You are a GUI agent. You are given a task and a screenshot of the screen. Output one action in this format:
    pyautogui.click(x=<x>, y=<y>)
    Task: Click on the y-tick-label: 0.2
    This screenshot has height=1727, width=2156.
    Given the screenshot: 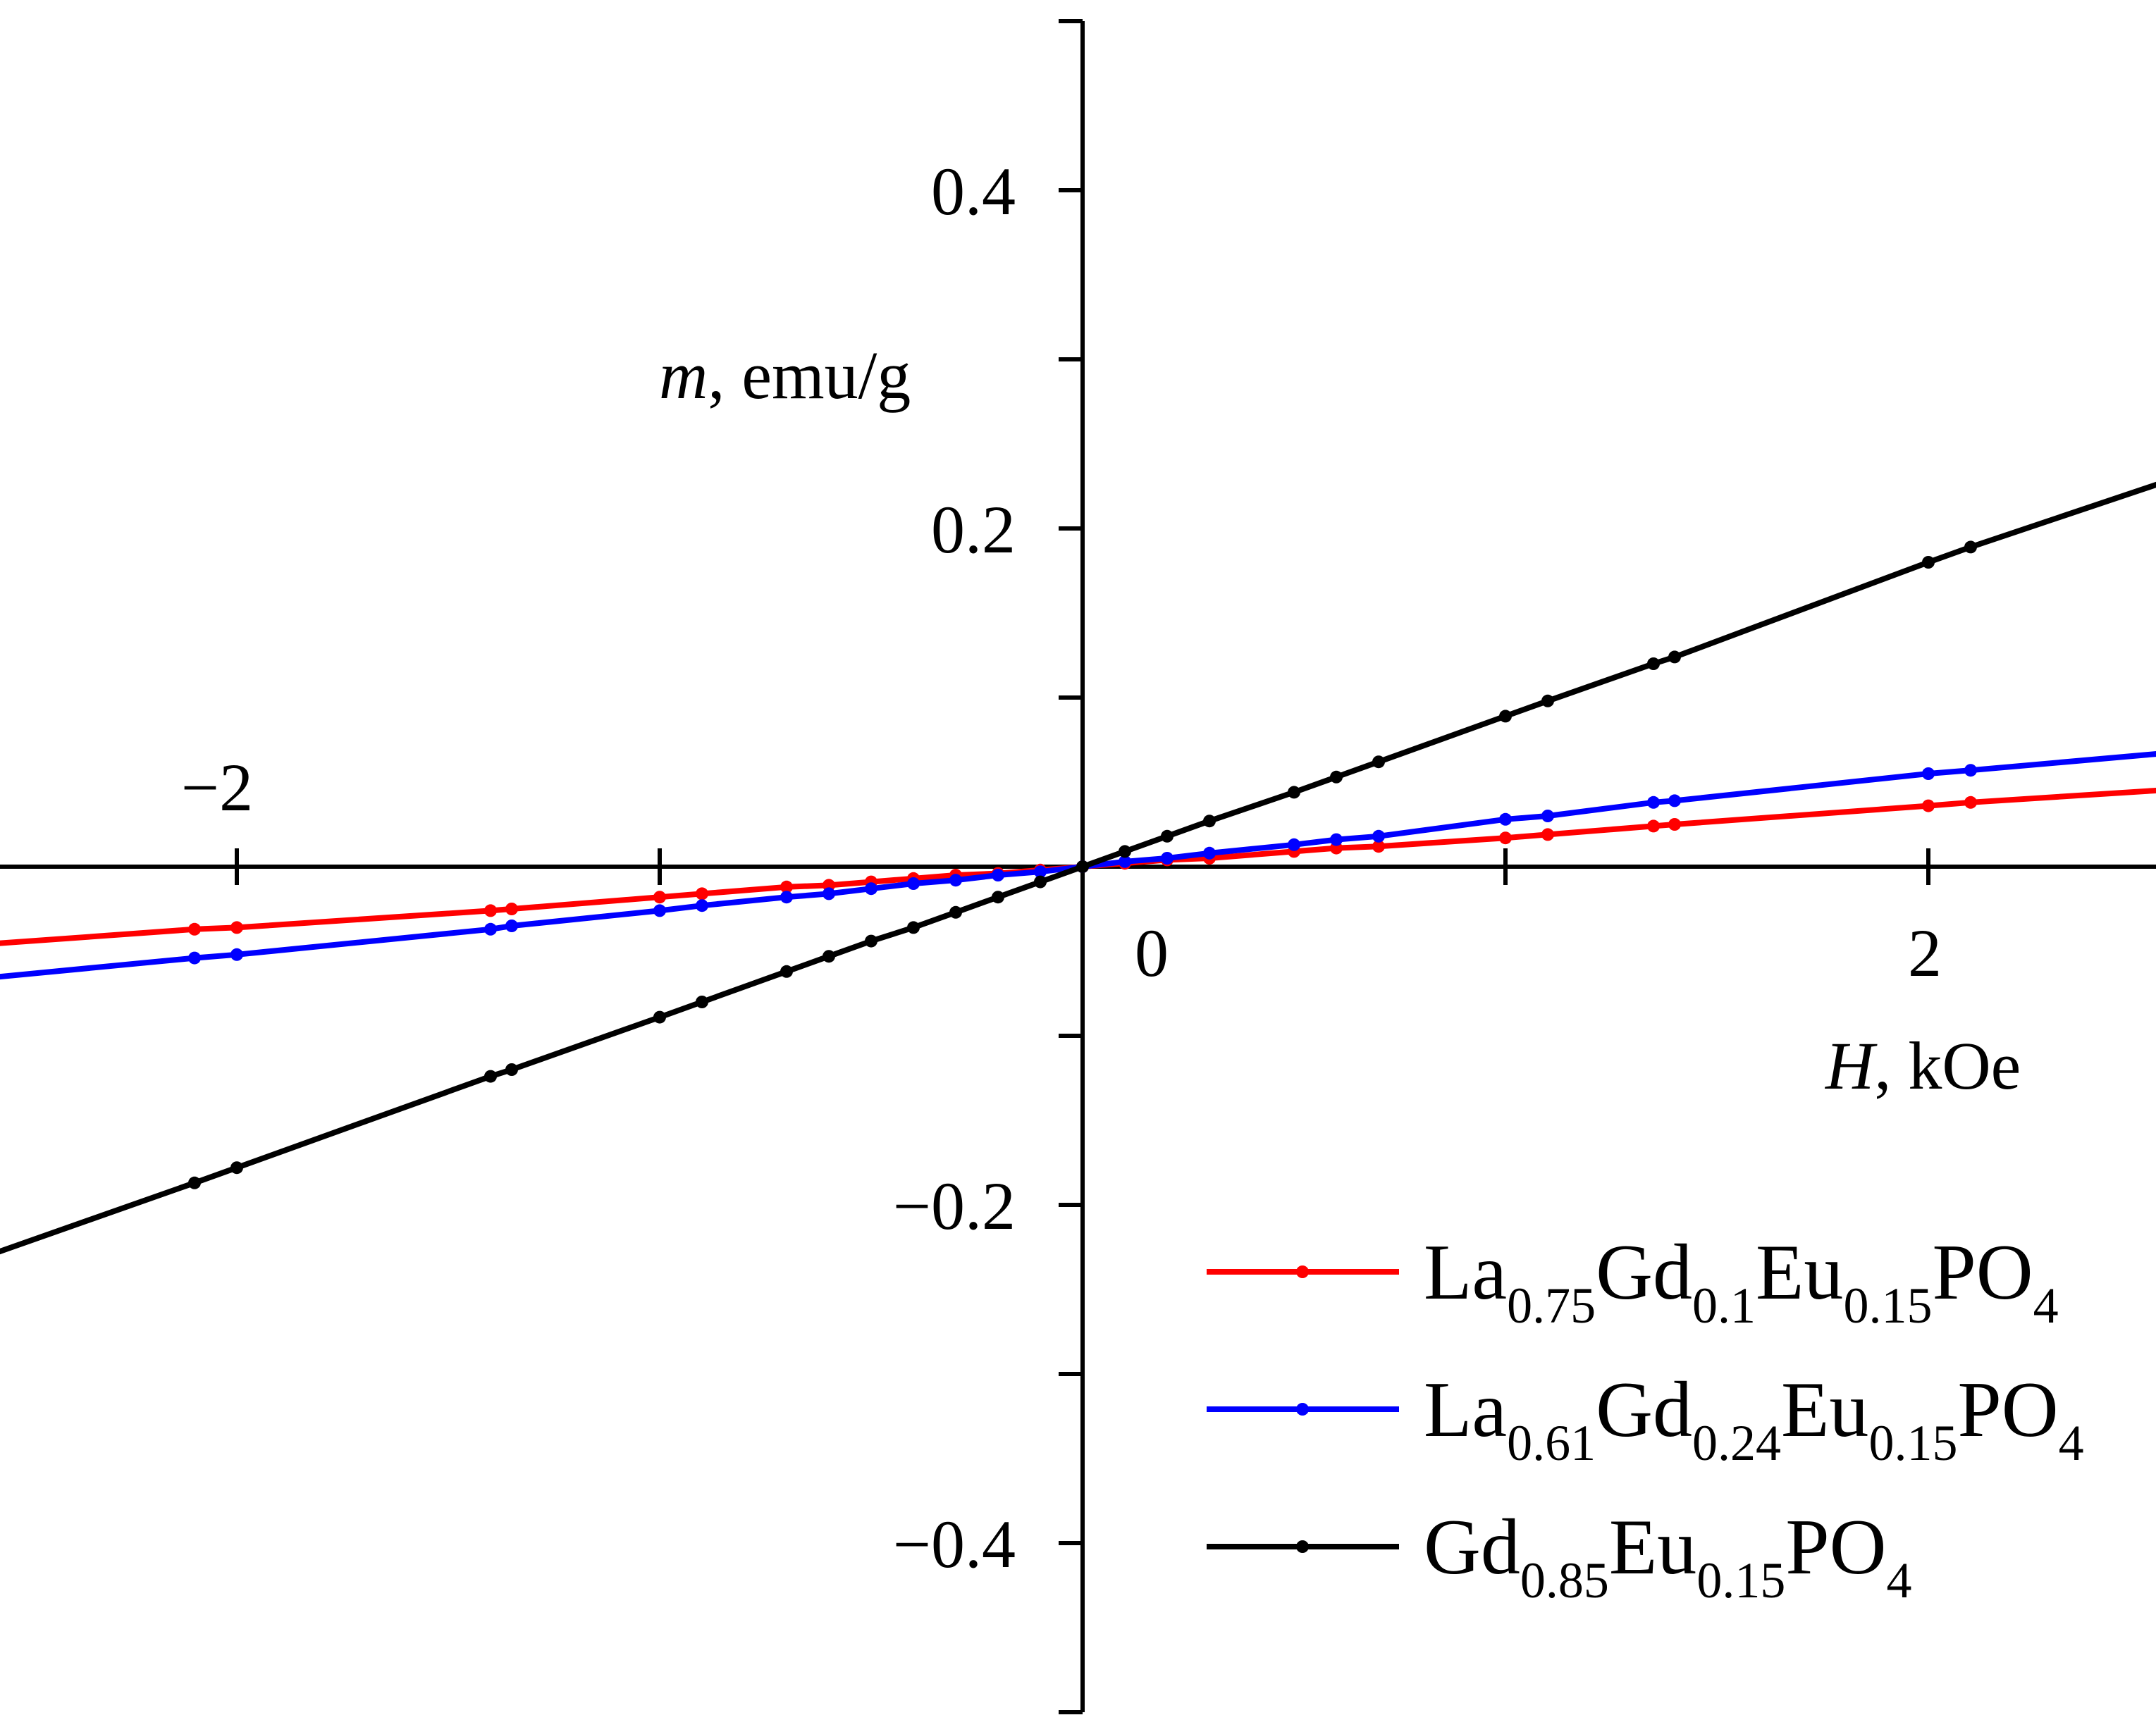 What is the action you would take?
    pyautogui.click(x=973, y=529)
    